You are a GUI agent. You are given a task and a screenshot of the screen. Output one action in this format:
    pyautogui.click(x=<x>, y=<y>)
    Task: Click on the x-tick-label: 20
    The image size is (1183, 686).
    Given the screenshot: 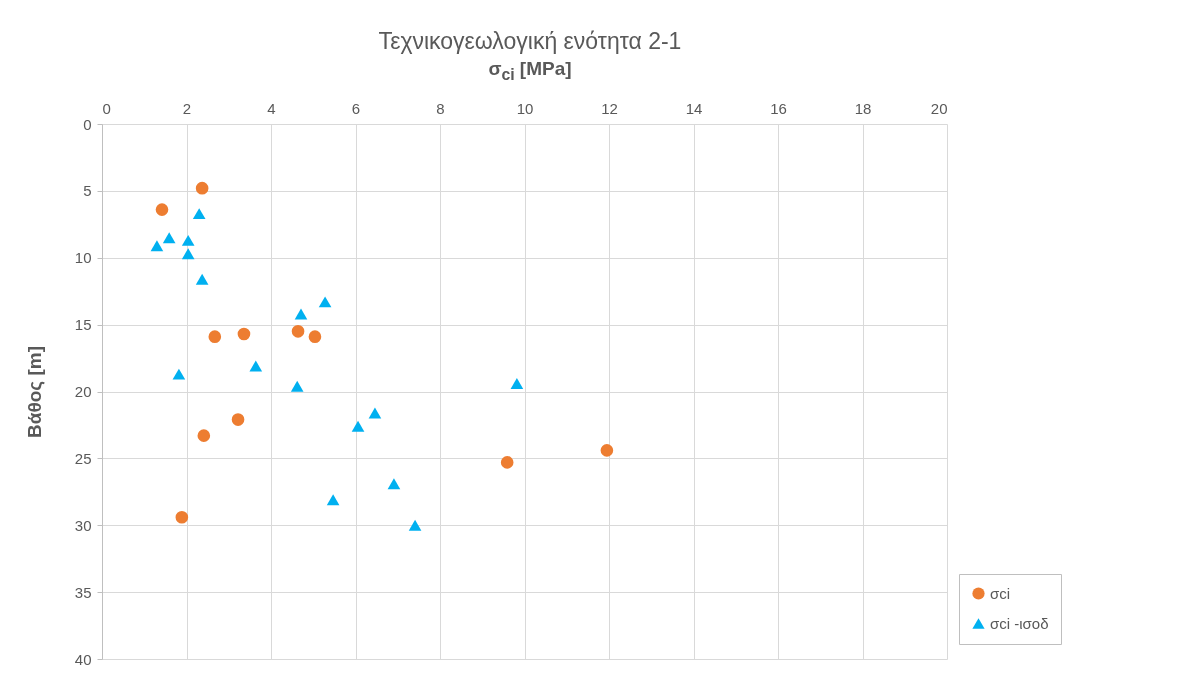 What is the action you would take?
    pyautogui.click(x=939, y=108)
    